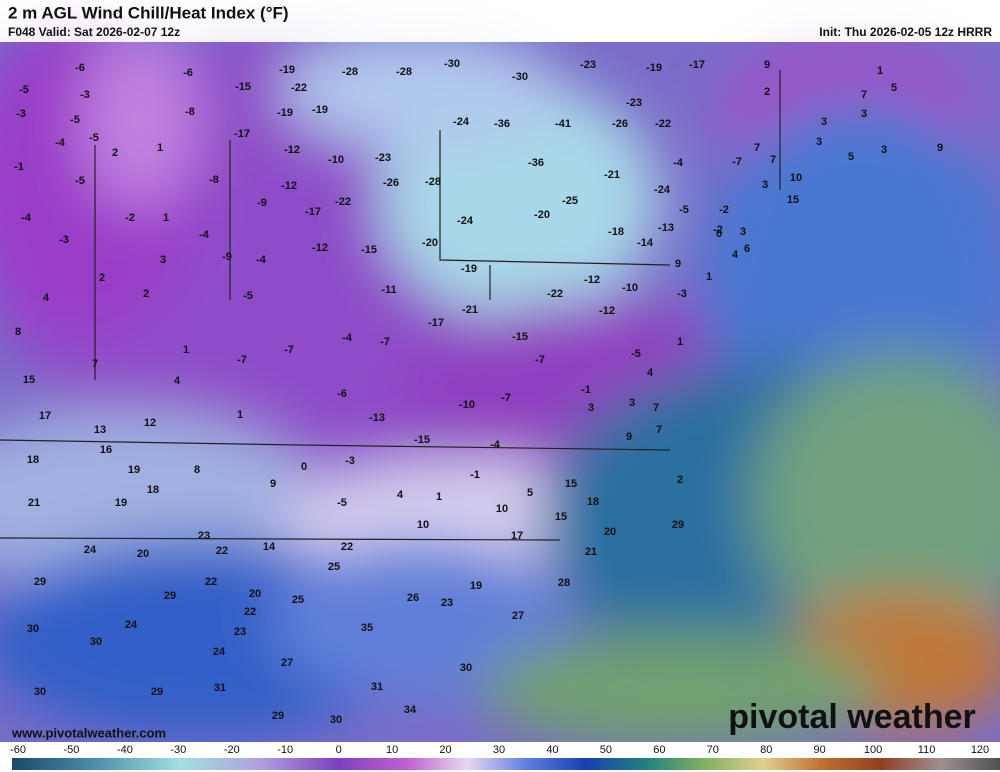 The width and height of the screenshot is (1000, 772). What do you see at coordinates (269, 547) in the screenshot?
I see `station-value: 14` at bounding box center [269, 547].